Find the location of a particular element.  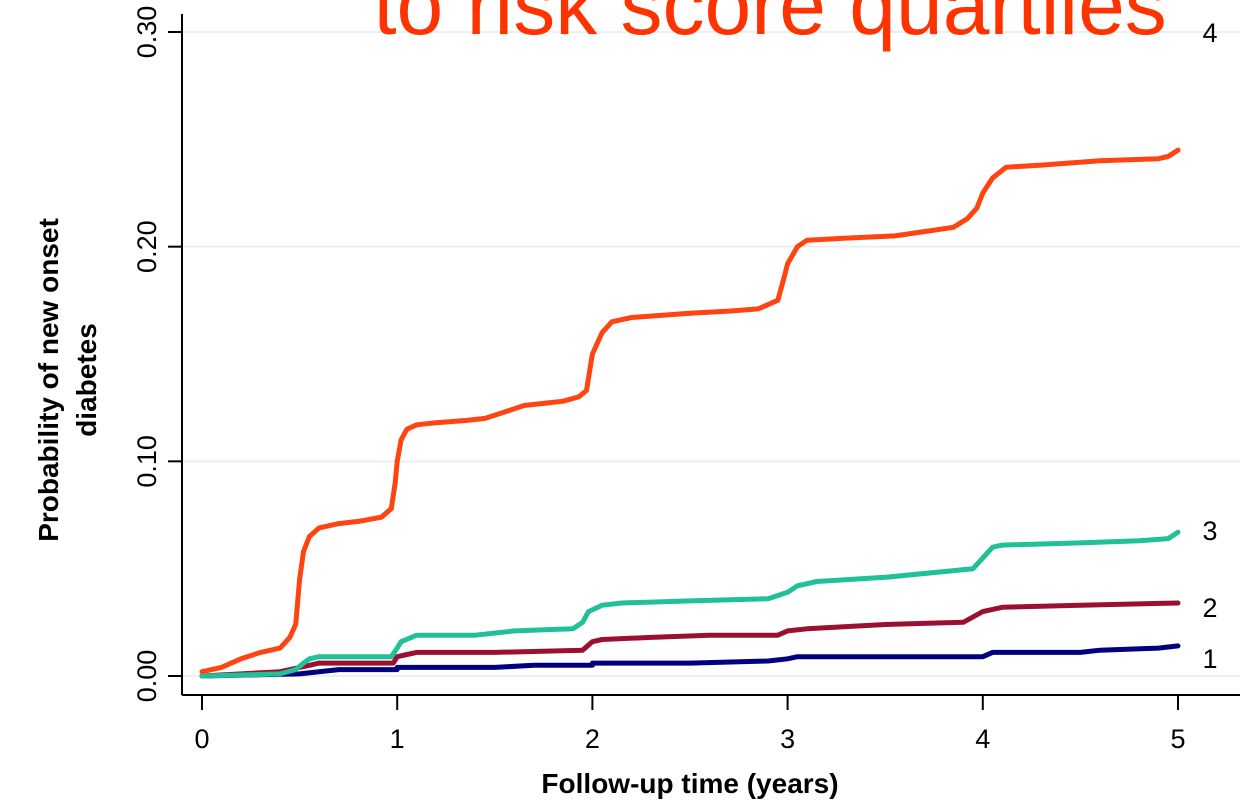

series-end-labels: 1 2 3 4 is located at coordinates (1209, 346).